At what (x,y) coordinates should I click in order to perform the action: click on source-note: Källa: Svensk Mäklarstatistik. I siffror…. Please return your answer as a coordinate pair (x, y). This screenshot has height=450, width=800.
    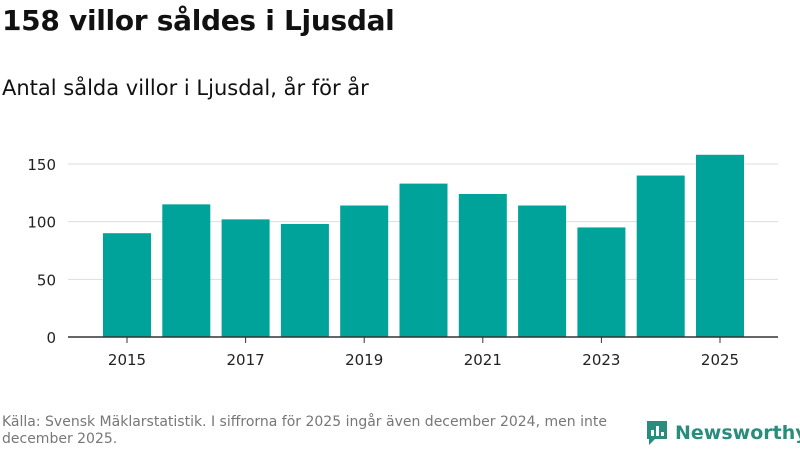
    Looking at the image, I should click on (304, 430).